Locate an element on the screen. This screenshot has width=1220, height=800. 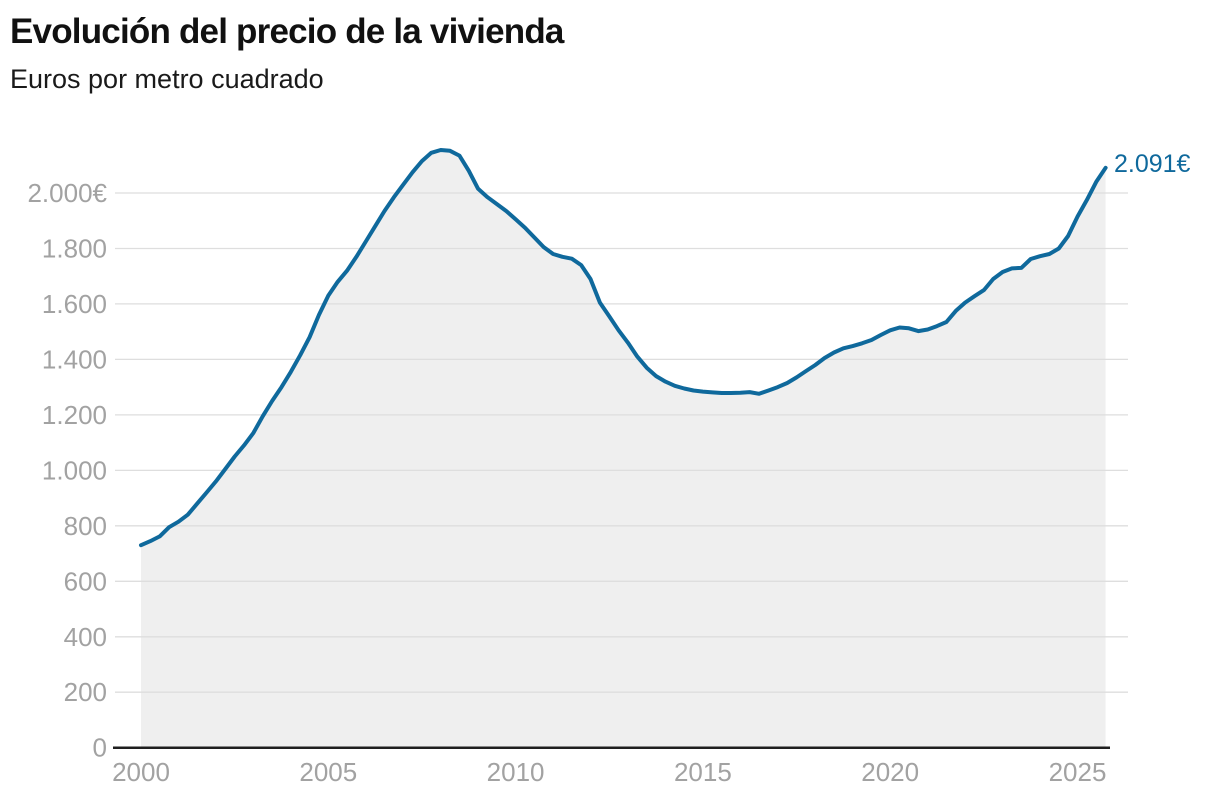
y-tick-label: 1.200 is located at coordinates (74, 415).